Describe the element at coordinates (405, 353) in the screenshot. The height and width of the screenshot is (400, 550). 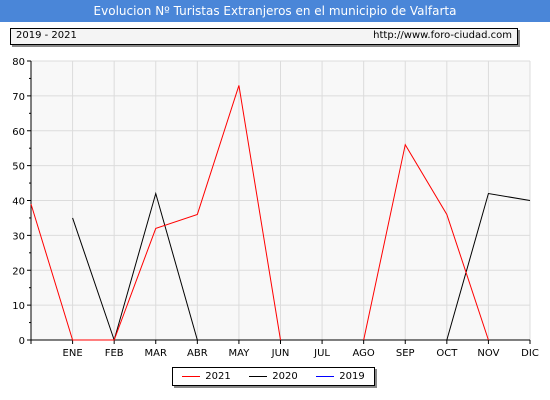
I see `x-tick-label: SEP` at that location.